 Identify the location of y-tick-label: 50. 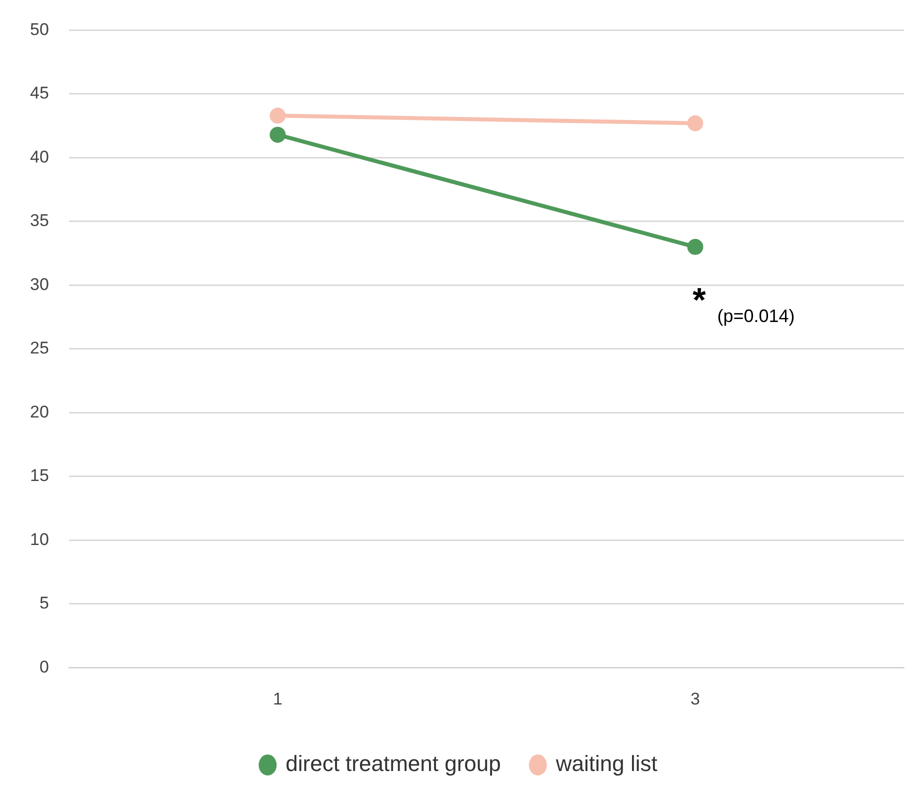
(39, 29).